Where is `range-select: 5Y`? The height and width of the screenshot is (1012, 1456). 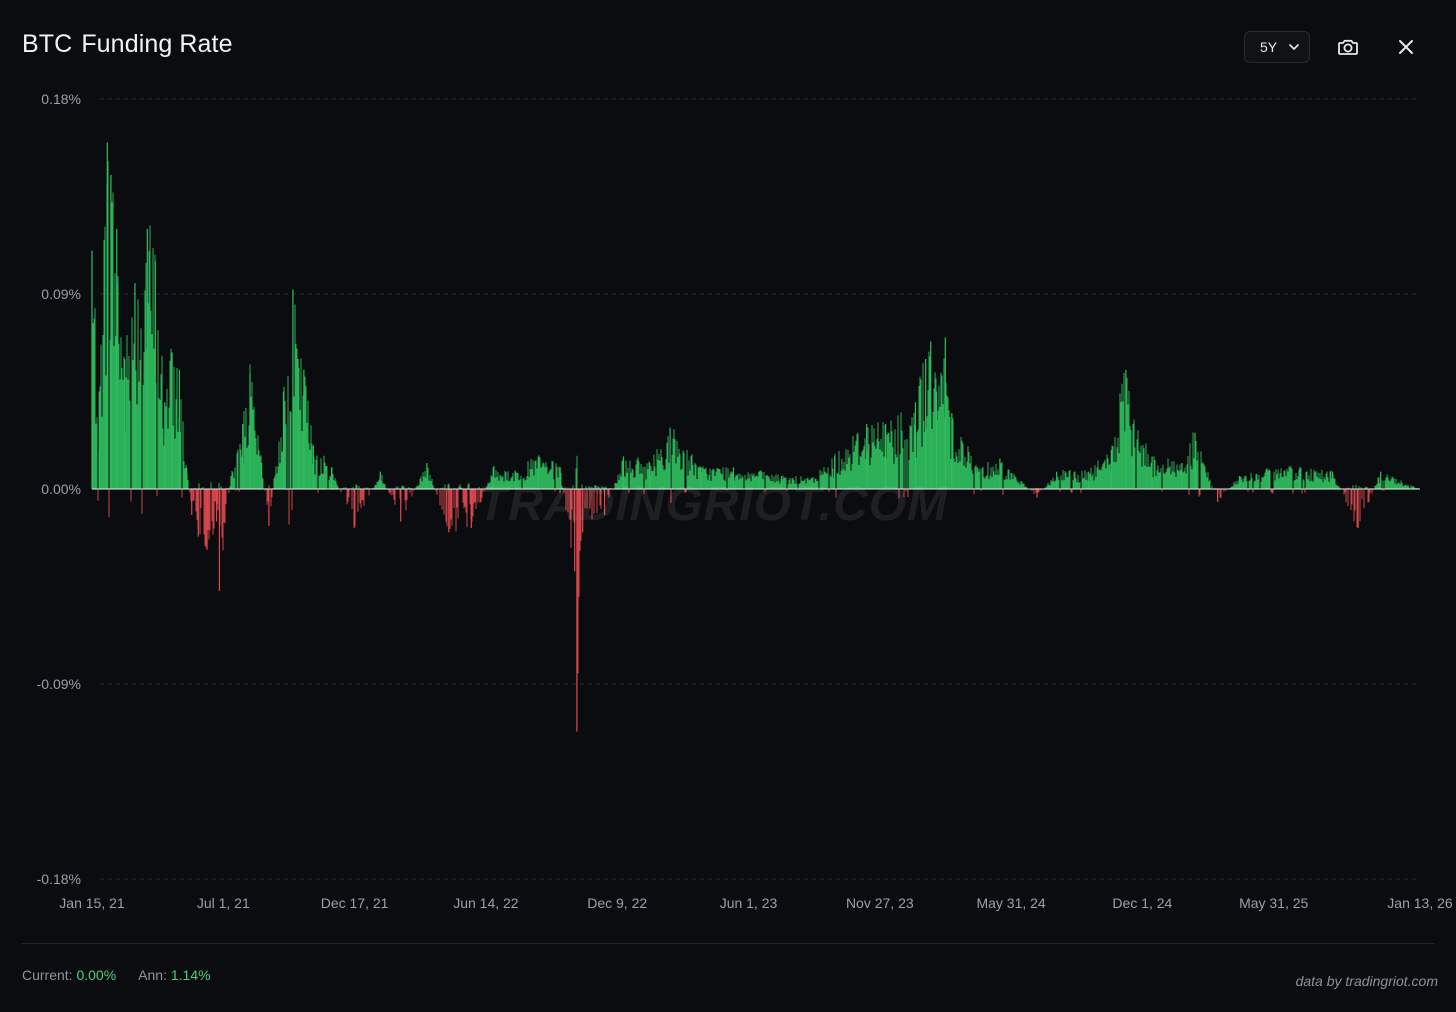 range-select: 5Y is located at coordinates (1277, 47).